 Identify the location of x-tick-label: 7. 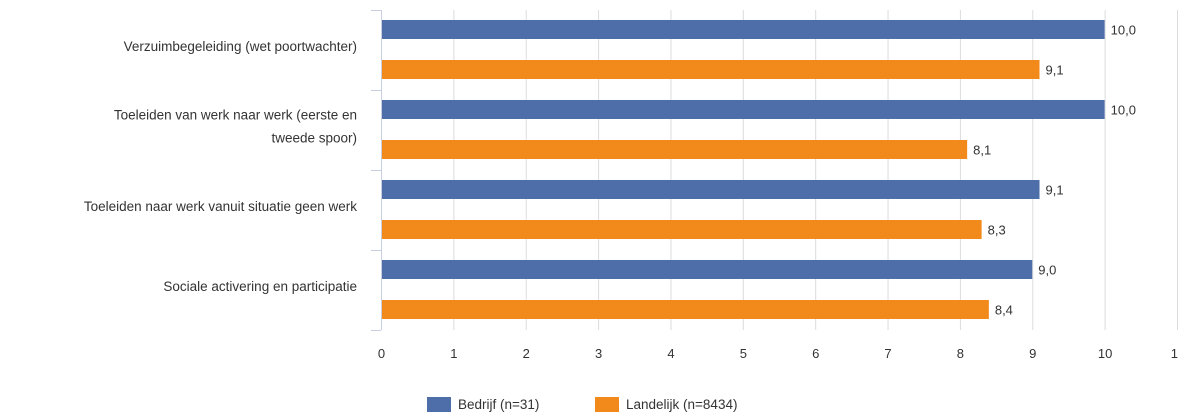
(887, 353).